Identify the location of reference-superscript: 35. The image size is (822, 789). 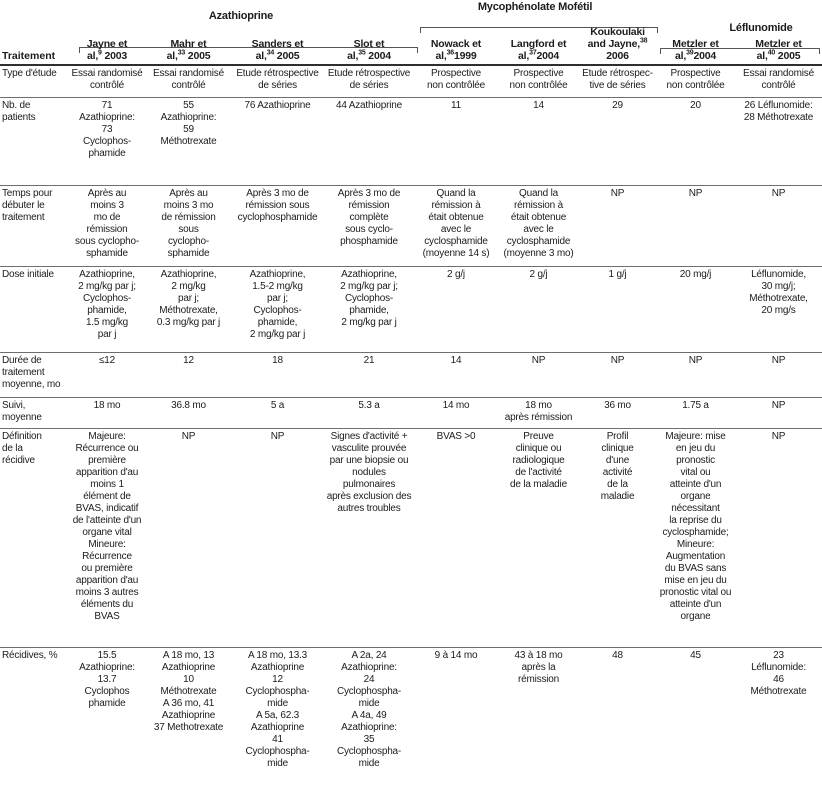
(362, 53).